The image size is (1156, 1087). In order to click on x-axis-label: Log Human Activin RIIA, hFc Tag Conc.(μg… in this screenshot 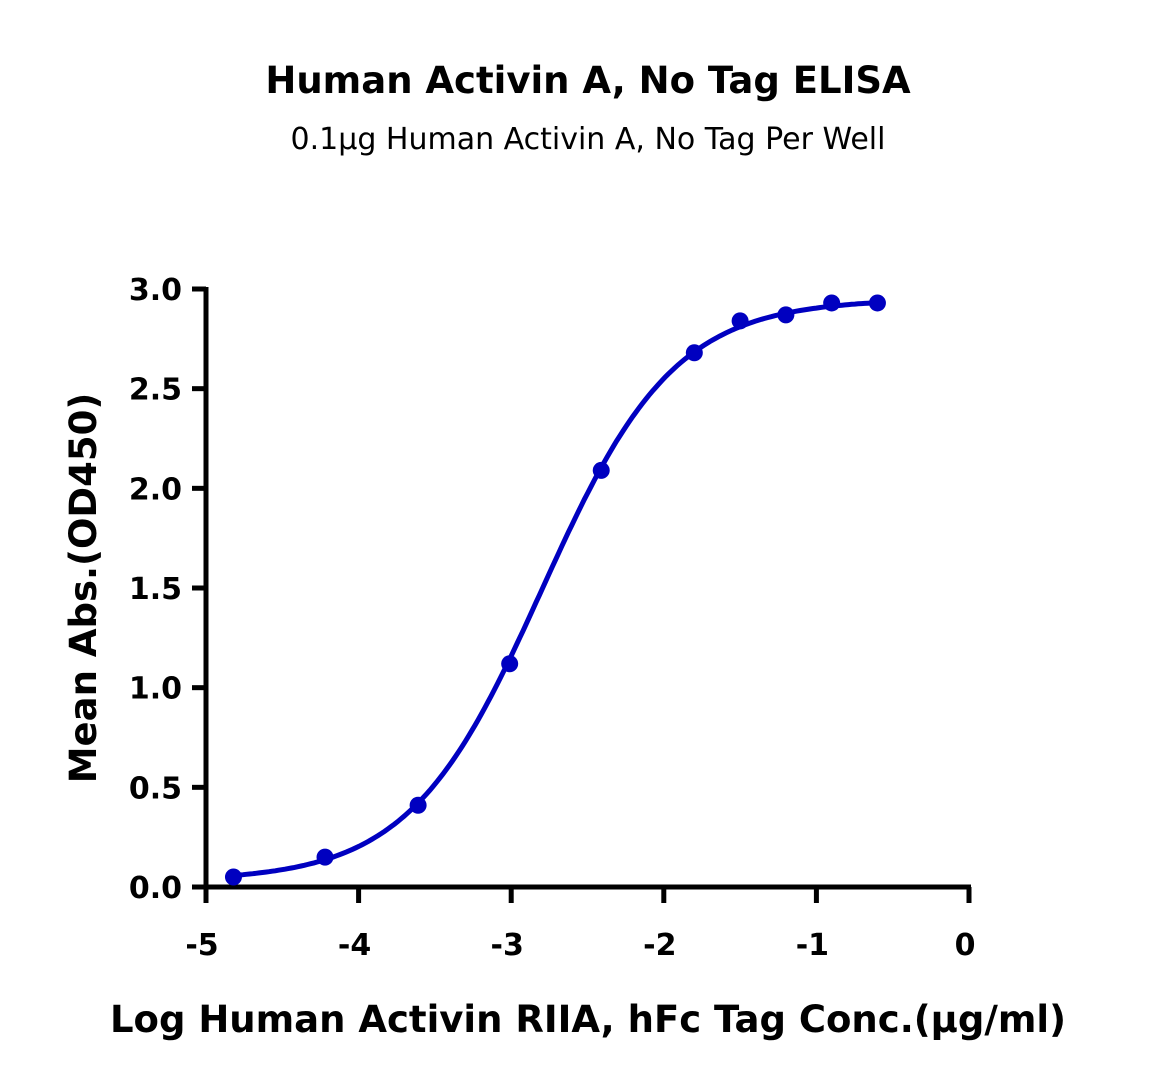, I will do `click(588, 1019)`.